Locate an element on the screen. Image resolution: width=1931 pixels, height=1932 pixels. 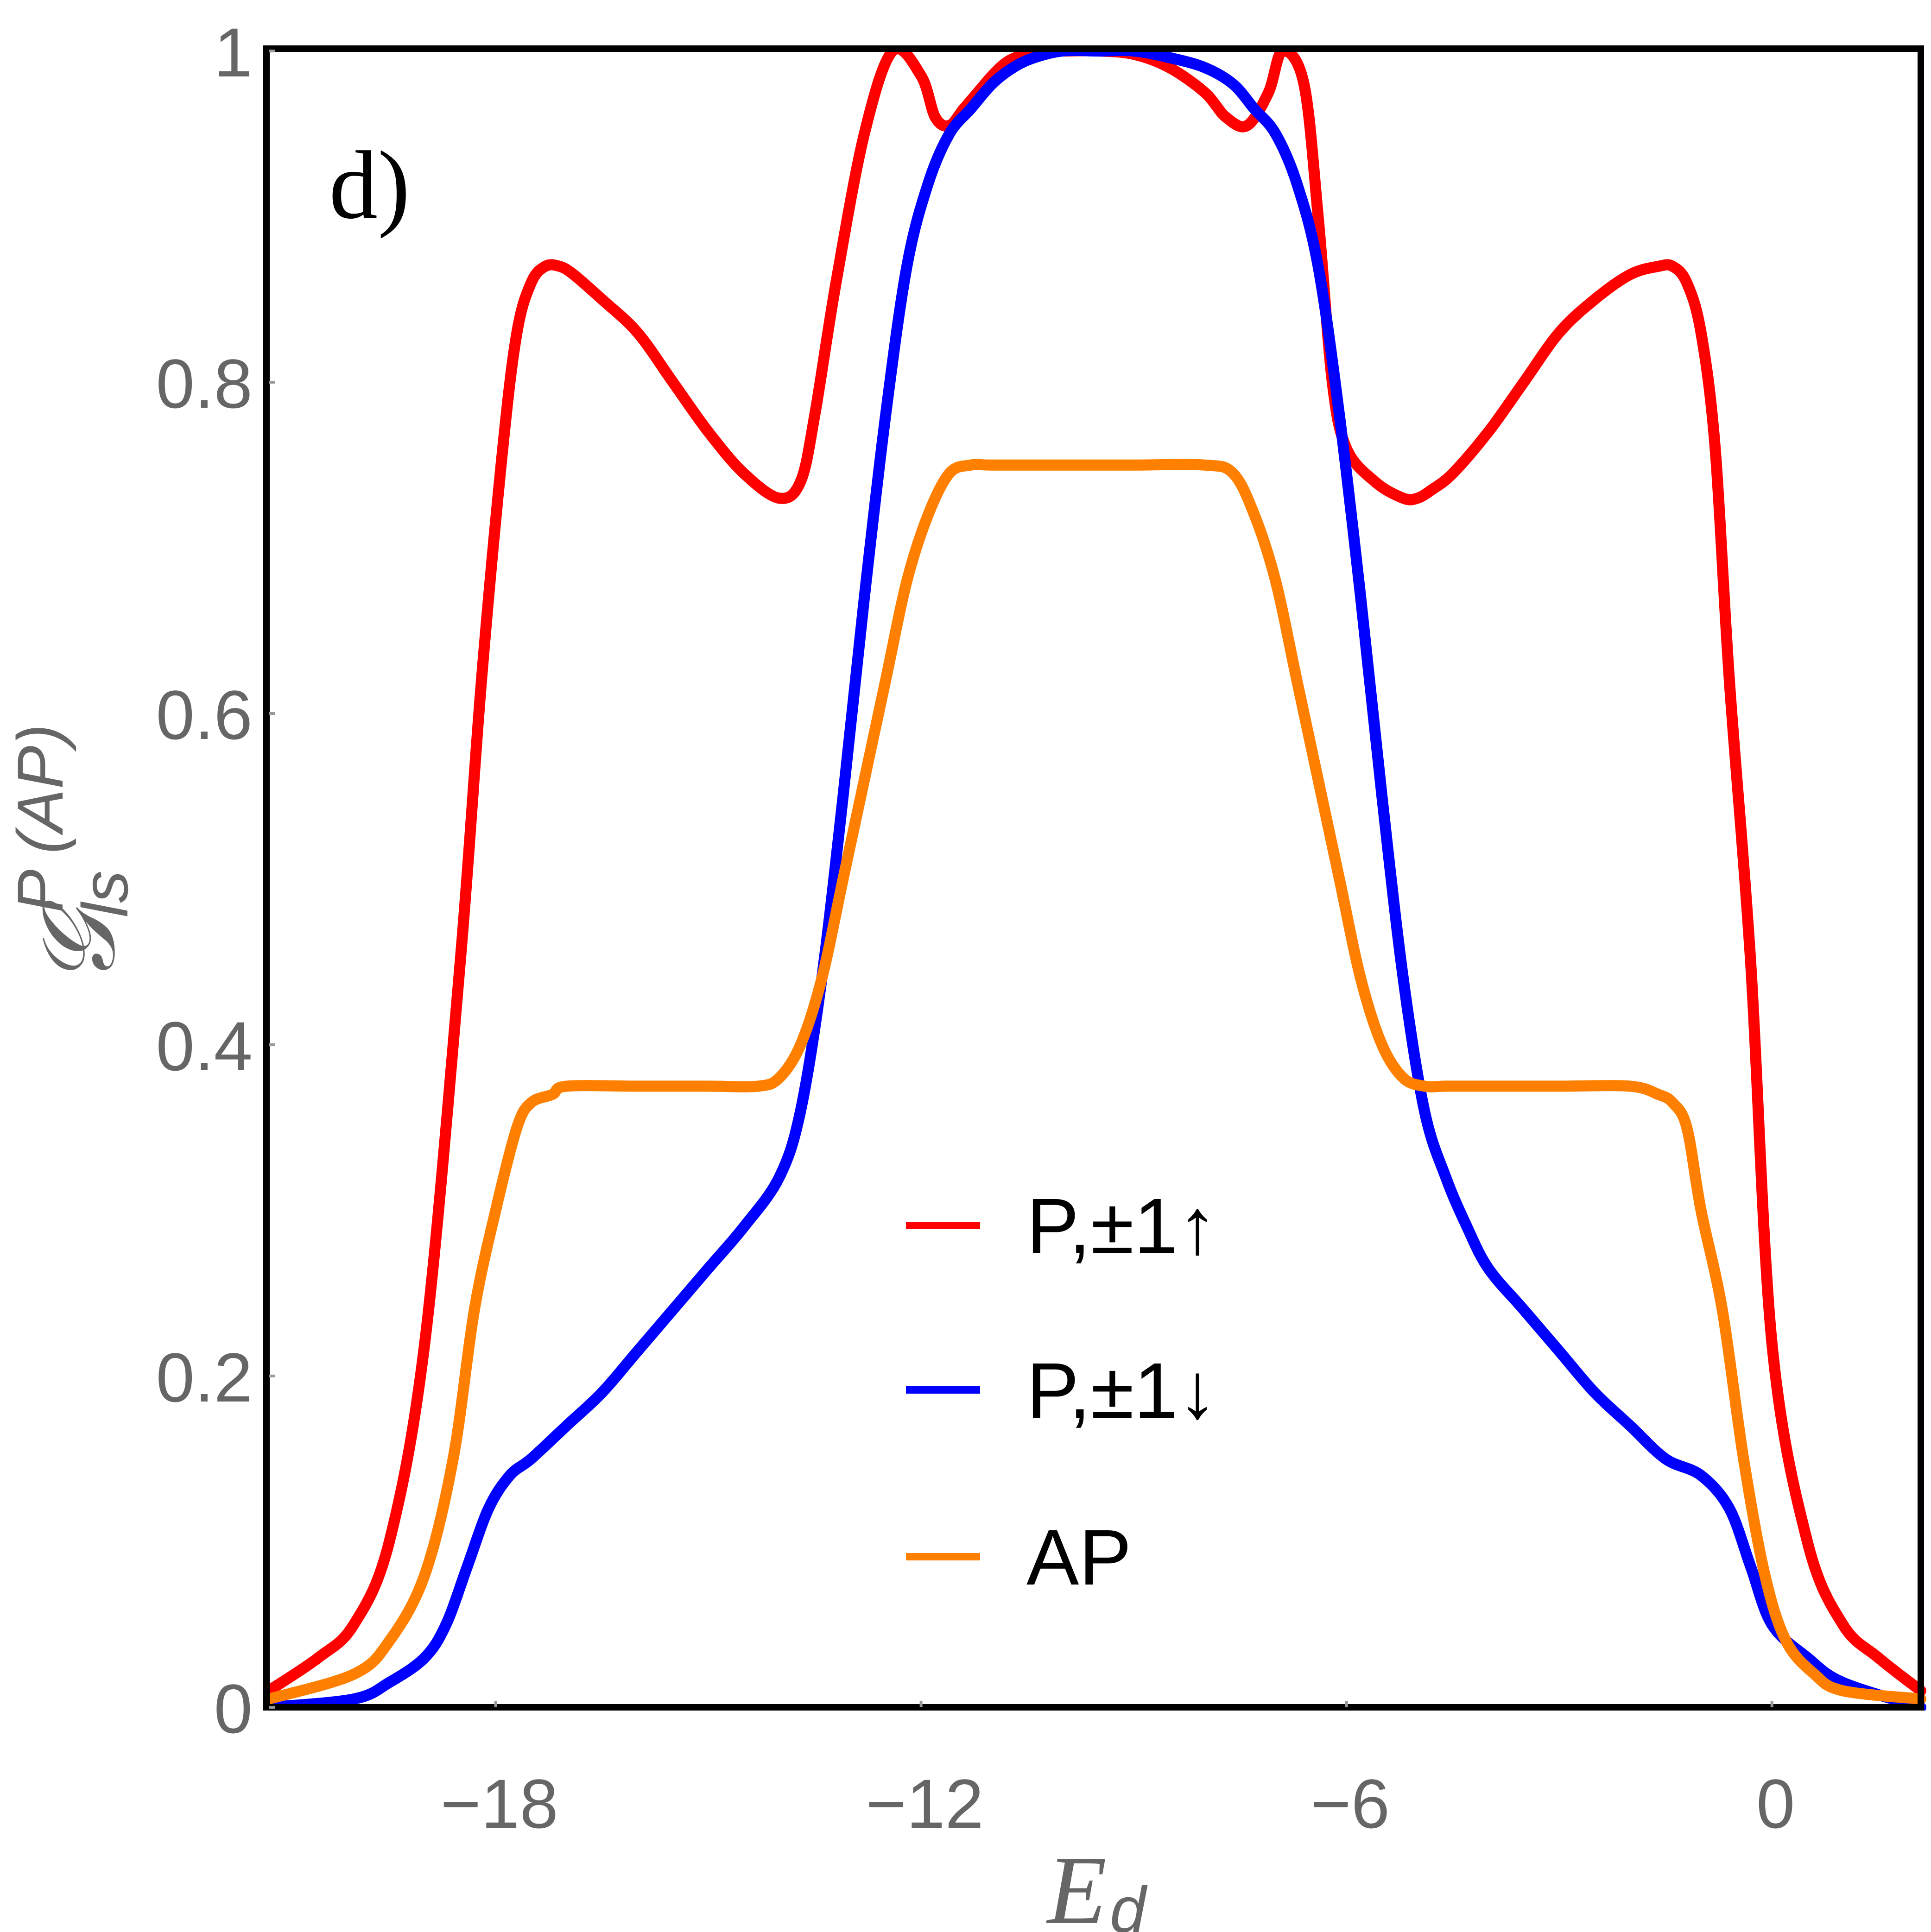
y-tick-label: 0.4 is located at coordinates (204, 1046).